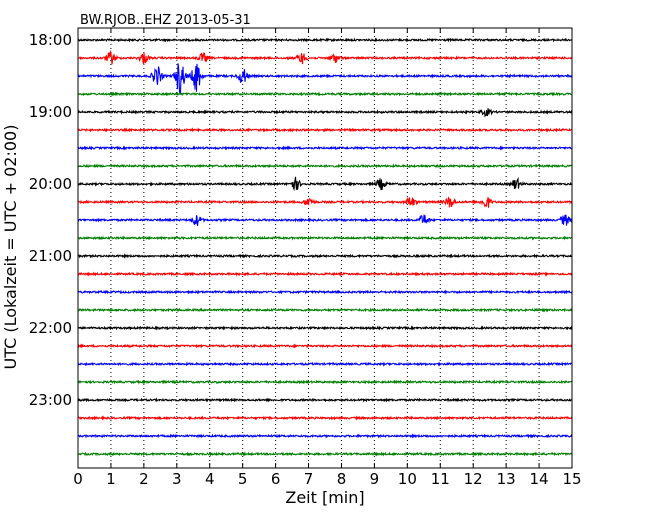 This screenshot has width=650, height=520. Describe the element at coordinates (276, 479) in the screenshot. I see `x-tick-label: 6` at that location.